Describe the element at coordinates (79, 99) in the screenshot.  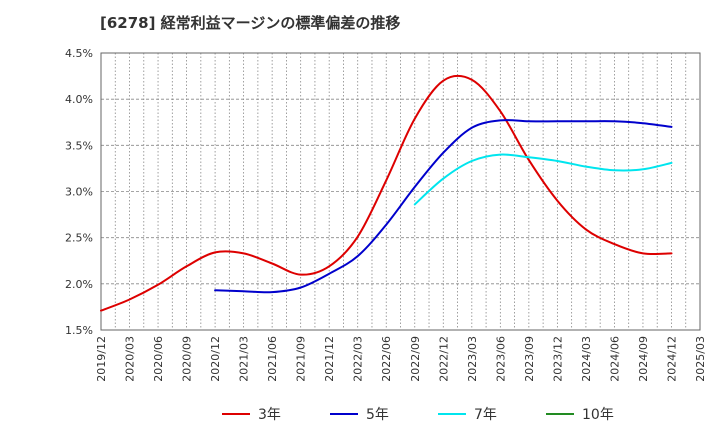
I see `y-tick-label: 4.0%` at that location.